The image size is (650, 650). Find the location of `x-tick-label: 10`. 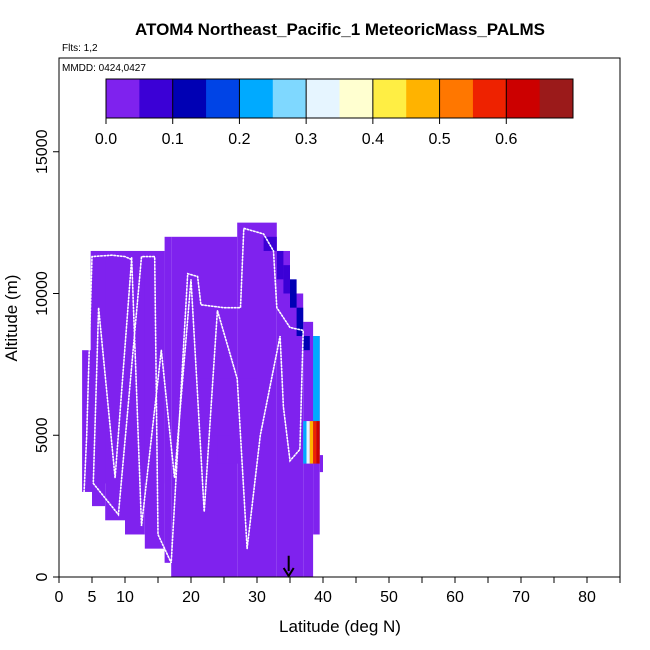

x-tick-label: 10 is located at coordinates (125, 597).